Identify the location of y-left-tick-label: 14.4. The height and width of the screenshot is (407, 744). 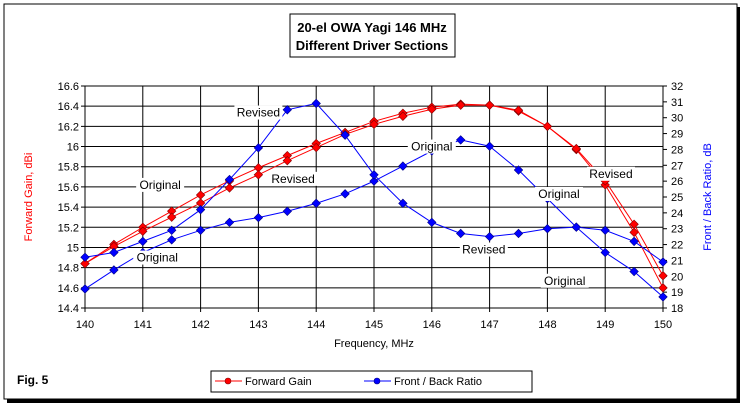
(68, 309).